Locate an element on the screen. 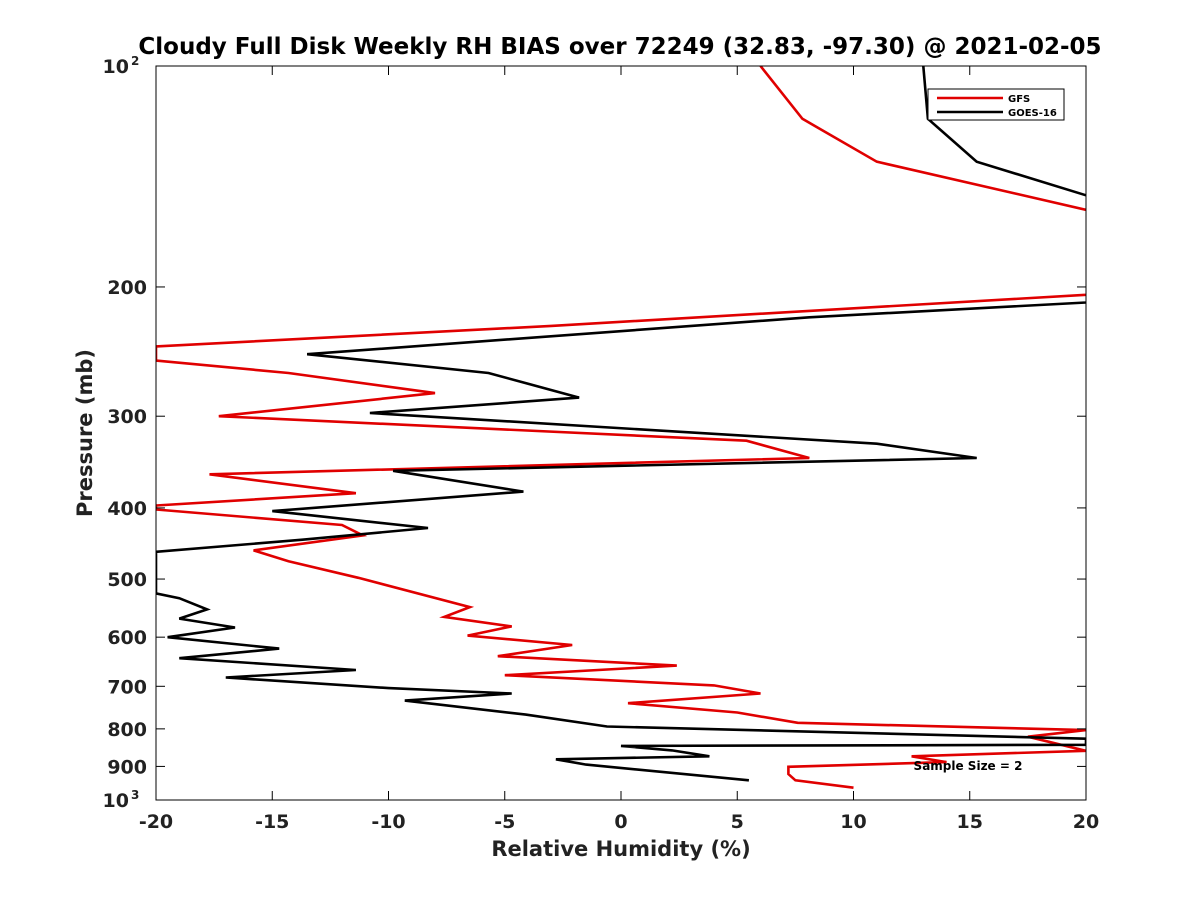 The image size is (1200, 900). y-tick-label: 600 is located at coordinates (127, 638).